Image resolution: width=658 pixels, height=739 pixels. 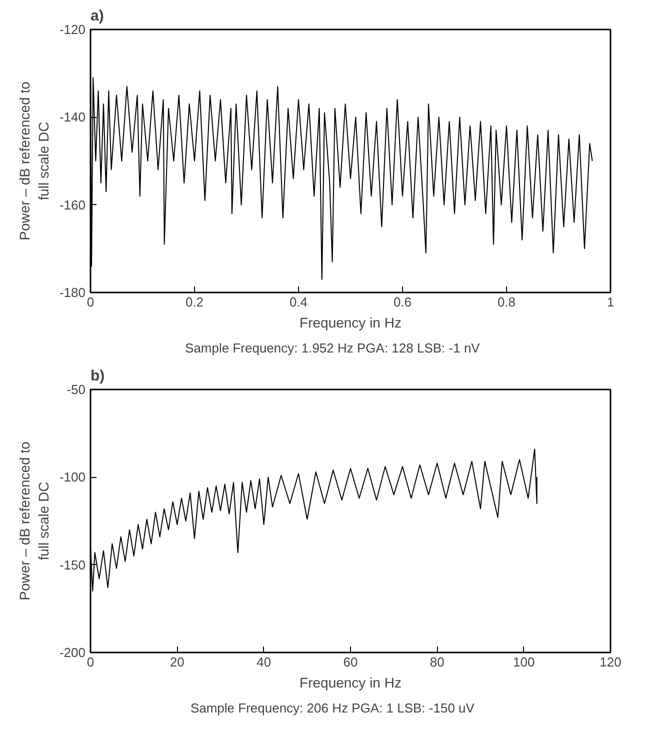 What do you see at coordinates (332, 348) in the screenshot?
I see `text: Sample Frequency: 1.952 Hz PGA: 128 LSB: -1 nV` at bounding box center [332, 348].